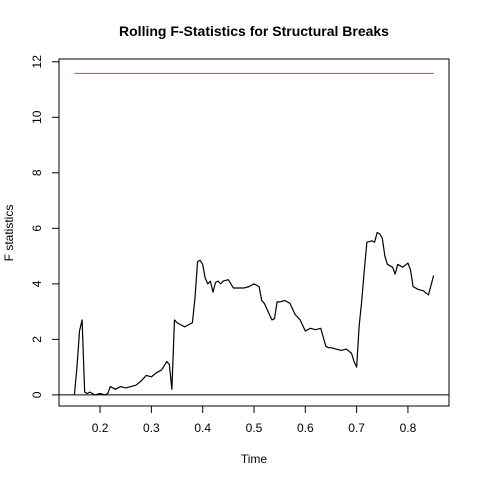 The width and height of the screenshot is (480, 480). I want to click on x-tick-label: 0.4, so click(202, 428).